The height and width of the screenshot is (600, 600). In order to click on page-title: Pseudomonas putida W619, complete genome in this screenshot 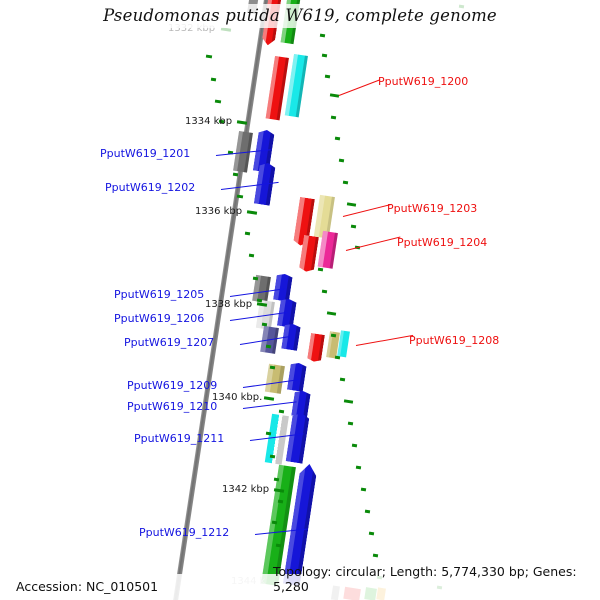, I will do `click(300, 15)`.